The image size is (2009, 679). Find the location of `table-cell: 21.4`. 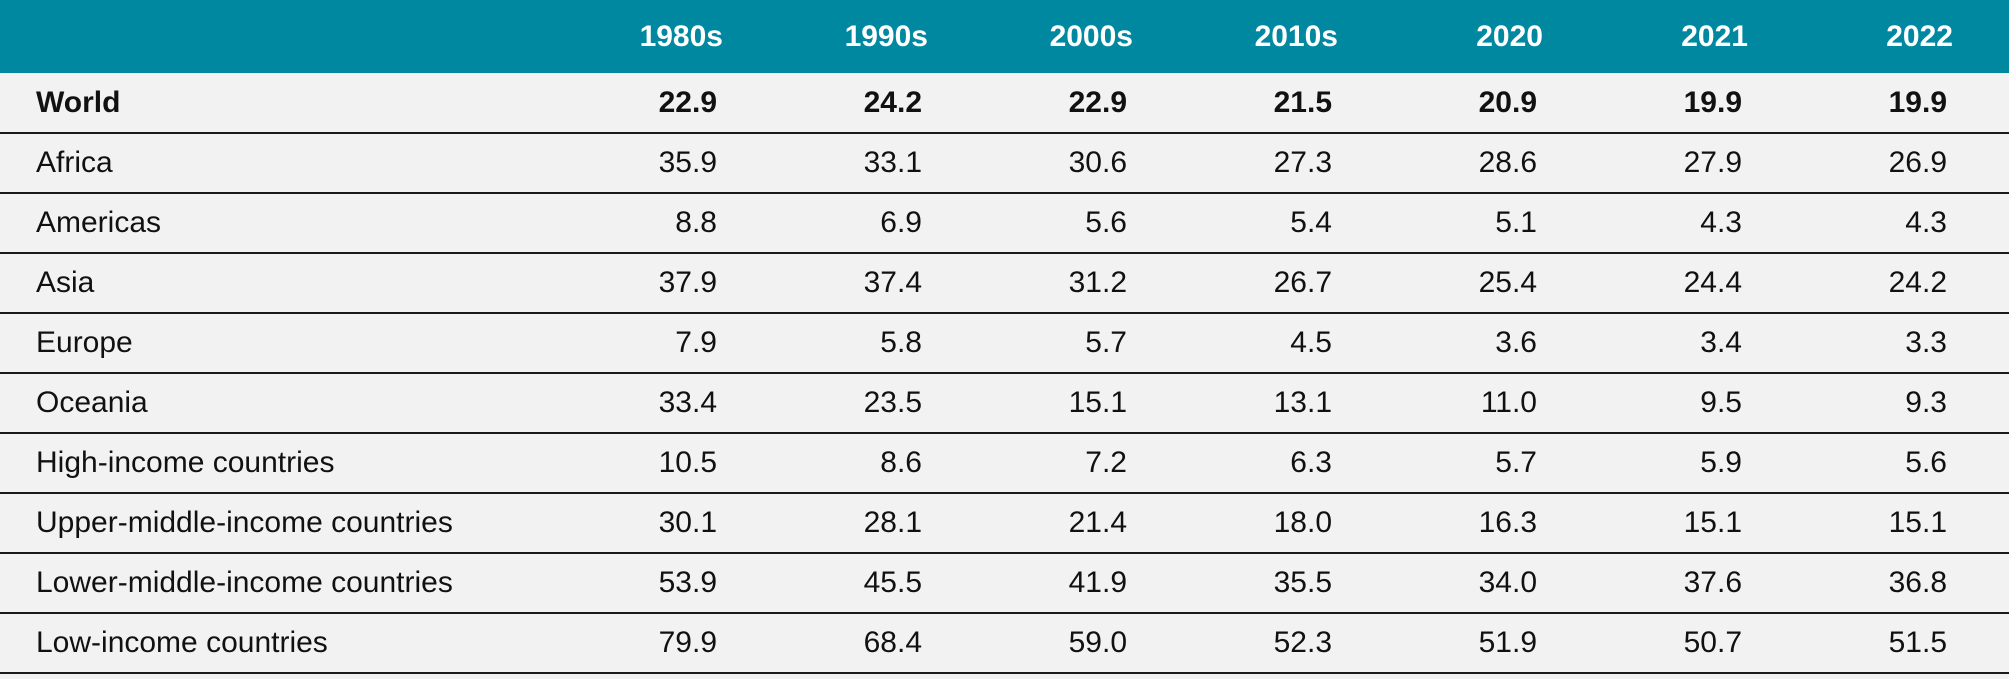

table-cell: 21.4 is located at coordinates (1097, 522).